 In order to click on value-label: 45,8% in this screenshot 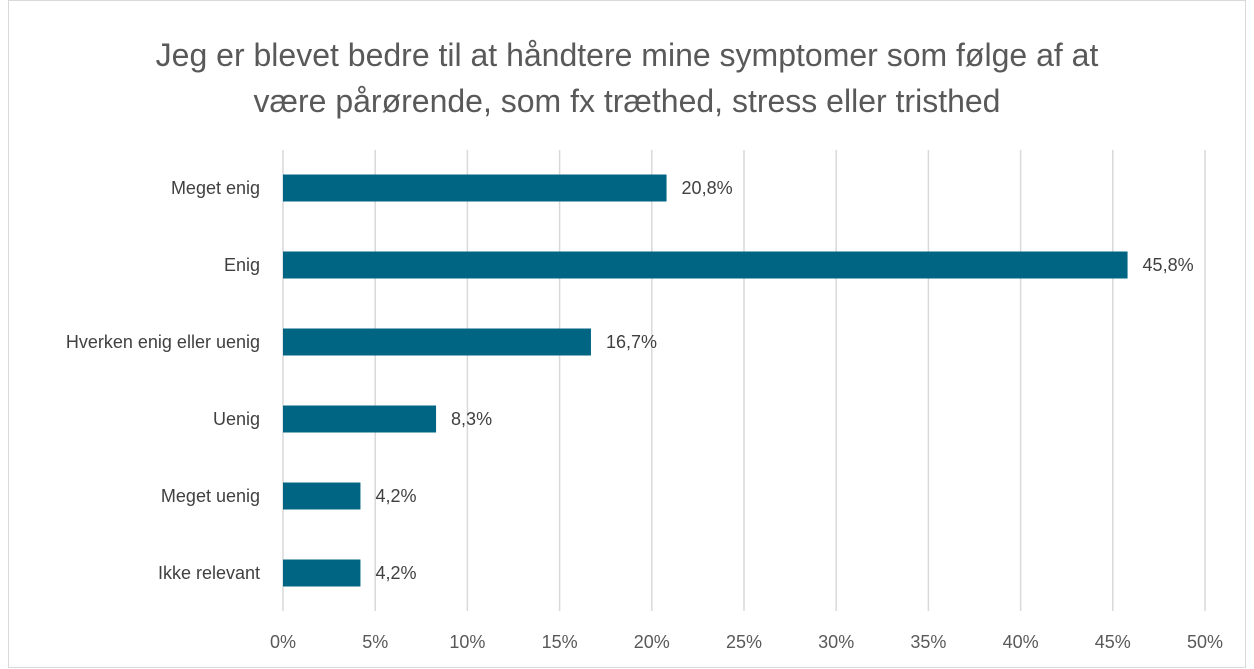, I will do `click(1168, 265)`.